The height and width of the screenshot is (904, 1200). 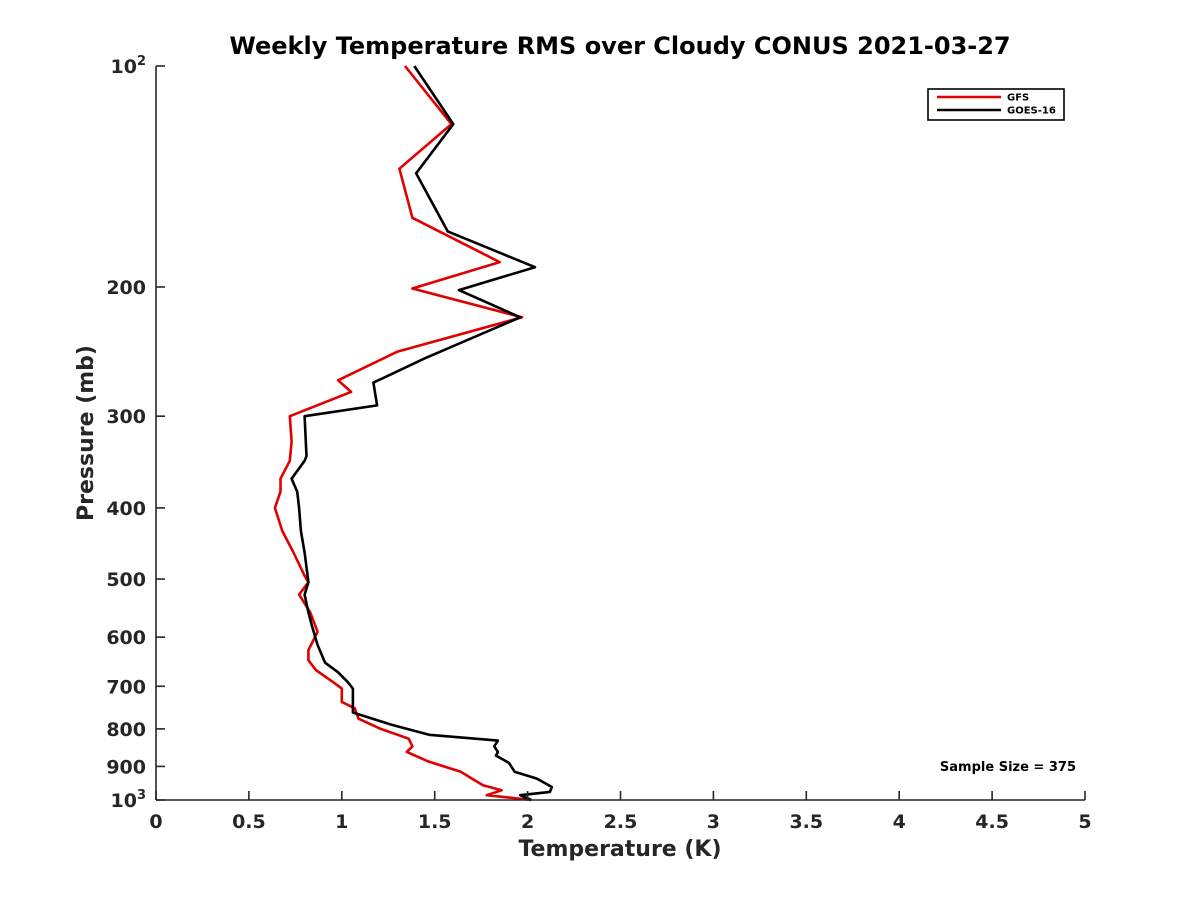 I want to click on y-tick-label: 600, so click(x=126, y=638).